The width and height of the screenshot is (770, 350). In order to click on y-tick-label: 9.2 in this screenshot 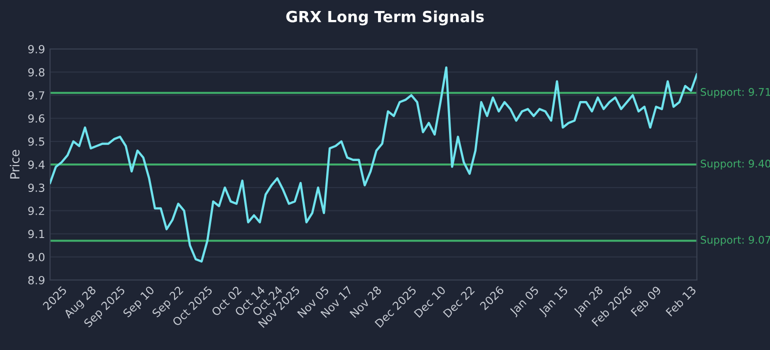, I will do `click(36, 211)`.